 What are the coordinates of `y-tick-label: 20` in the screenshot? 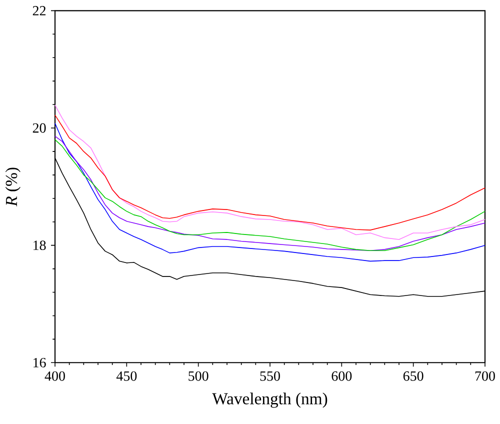 It's located at (39, 128).